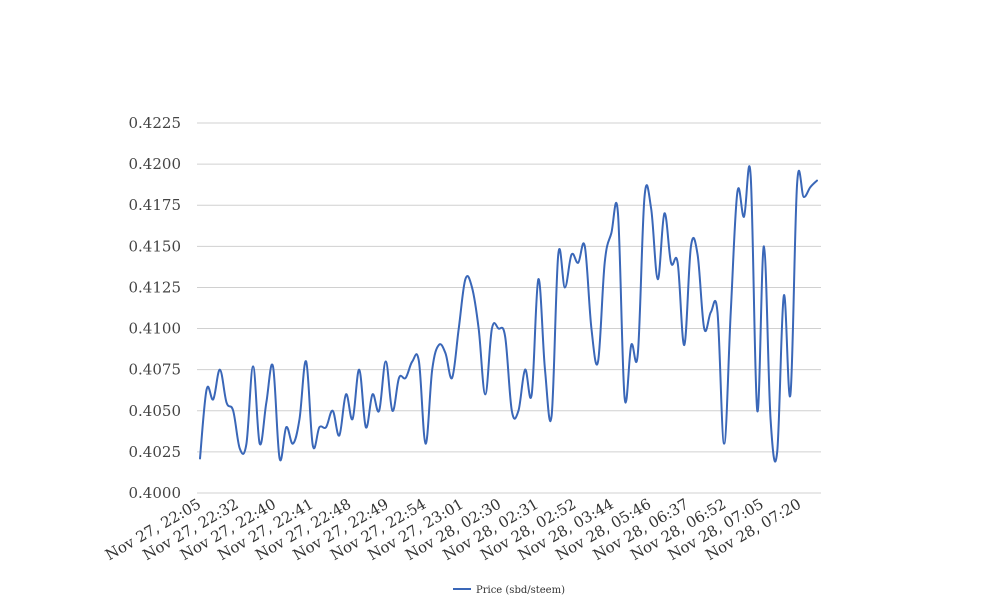 The height and width of the screenshot is (616, 1008). I want to click on y-tick-label: 0.4100, so click(155, 329).